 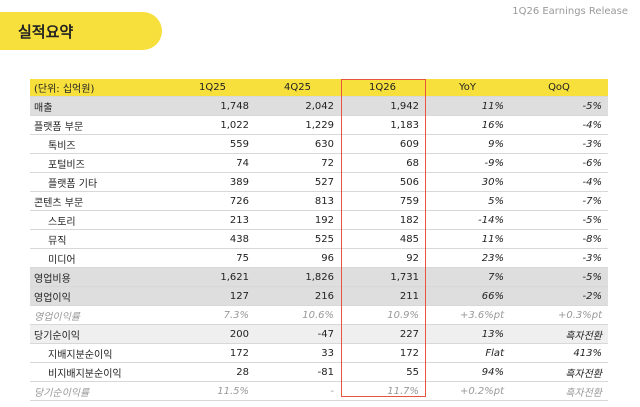 I want to click on table-cell: 비지배지분순이익, so click(x=100, y=372).